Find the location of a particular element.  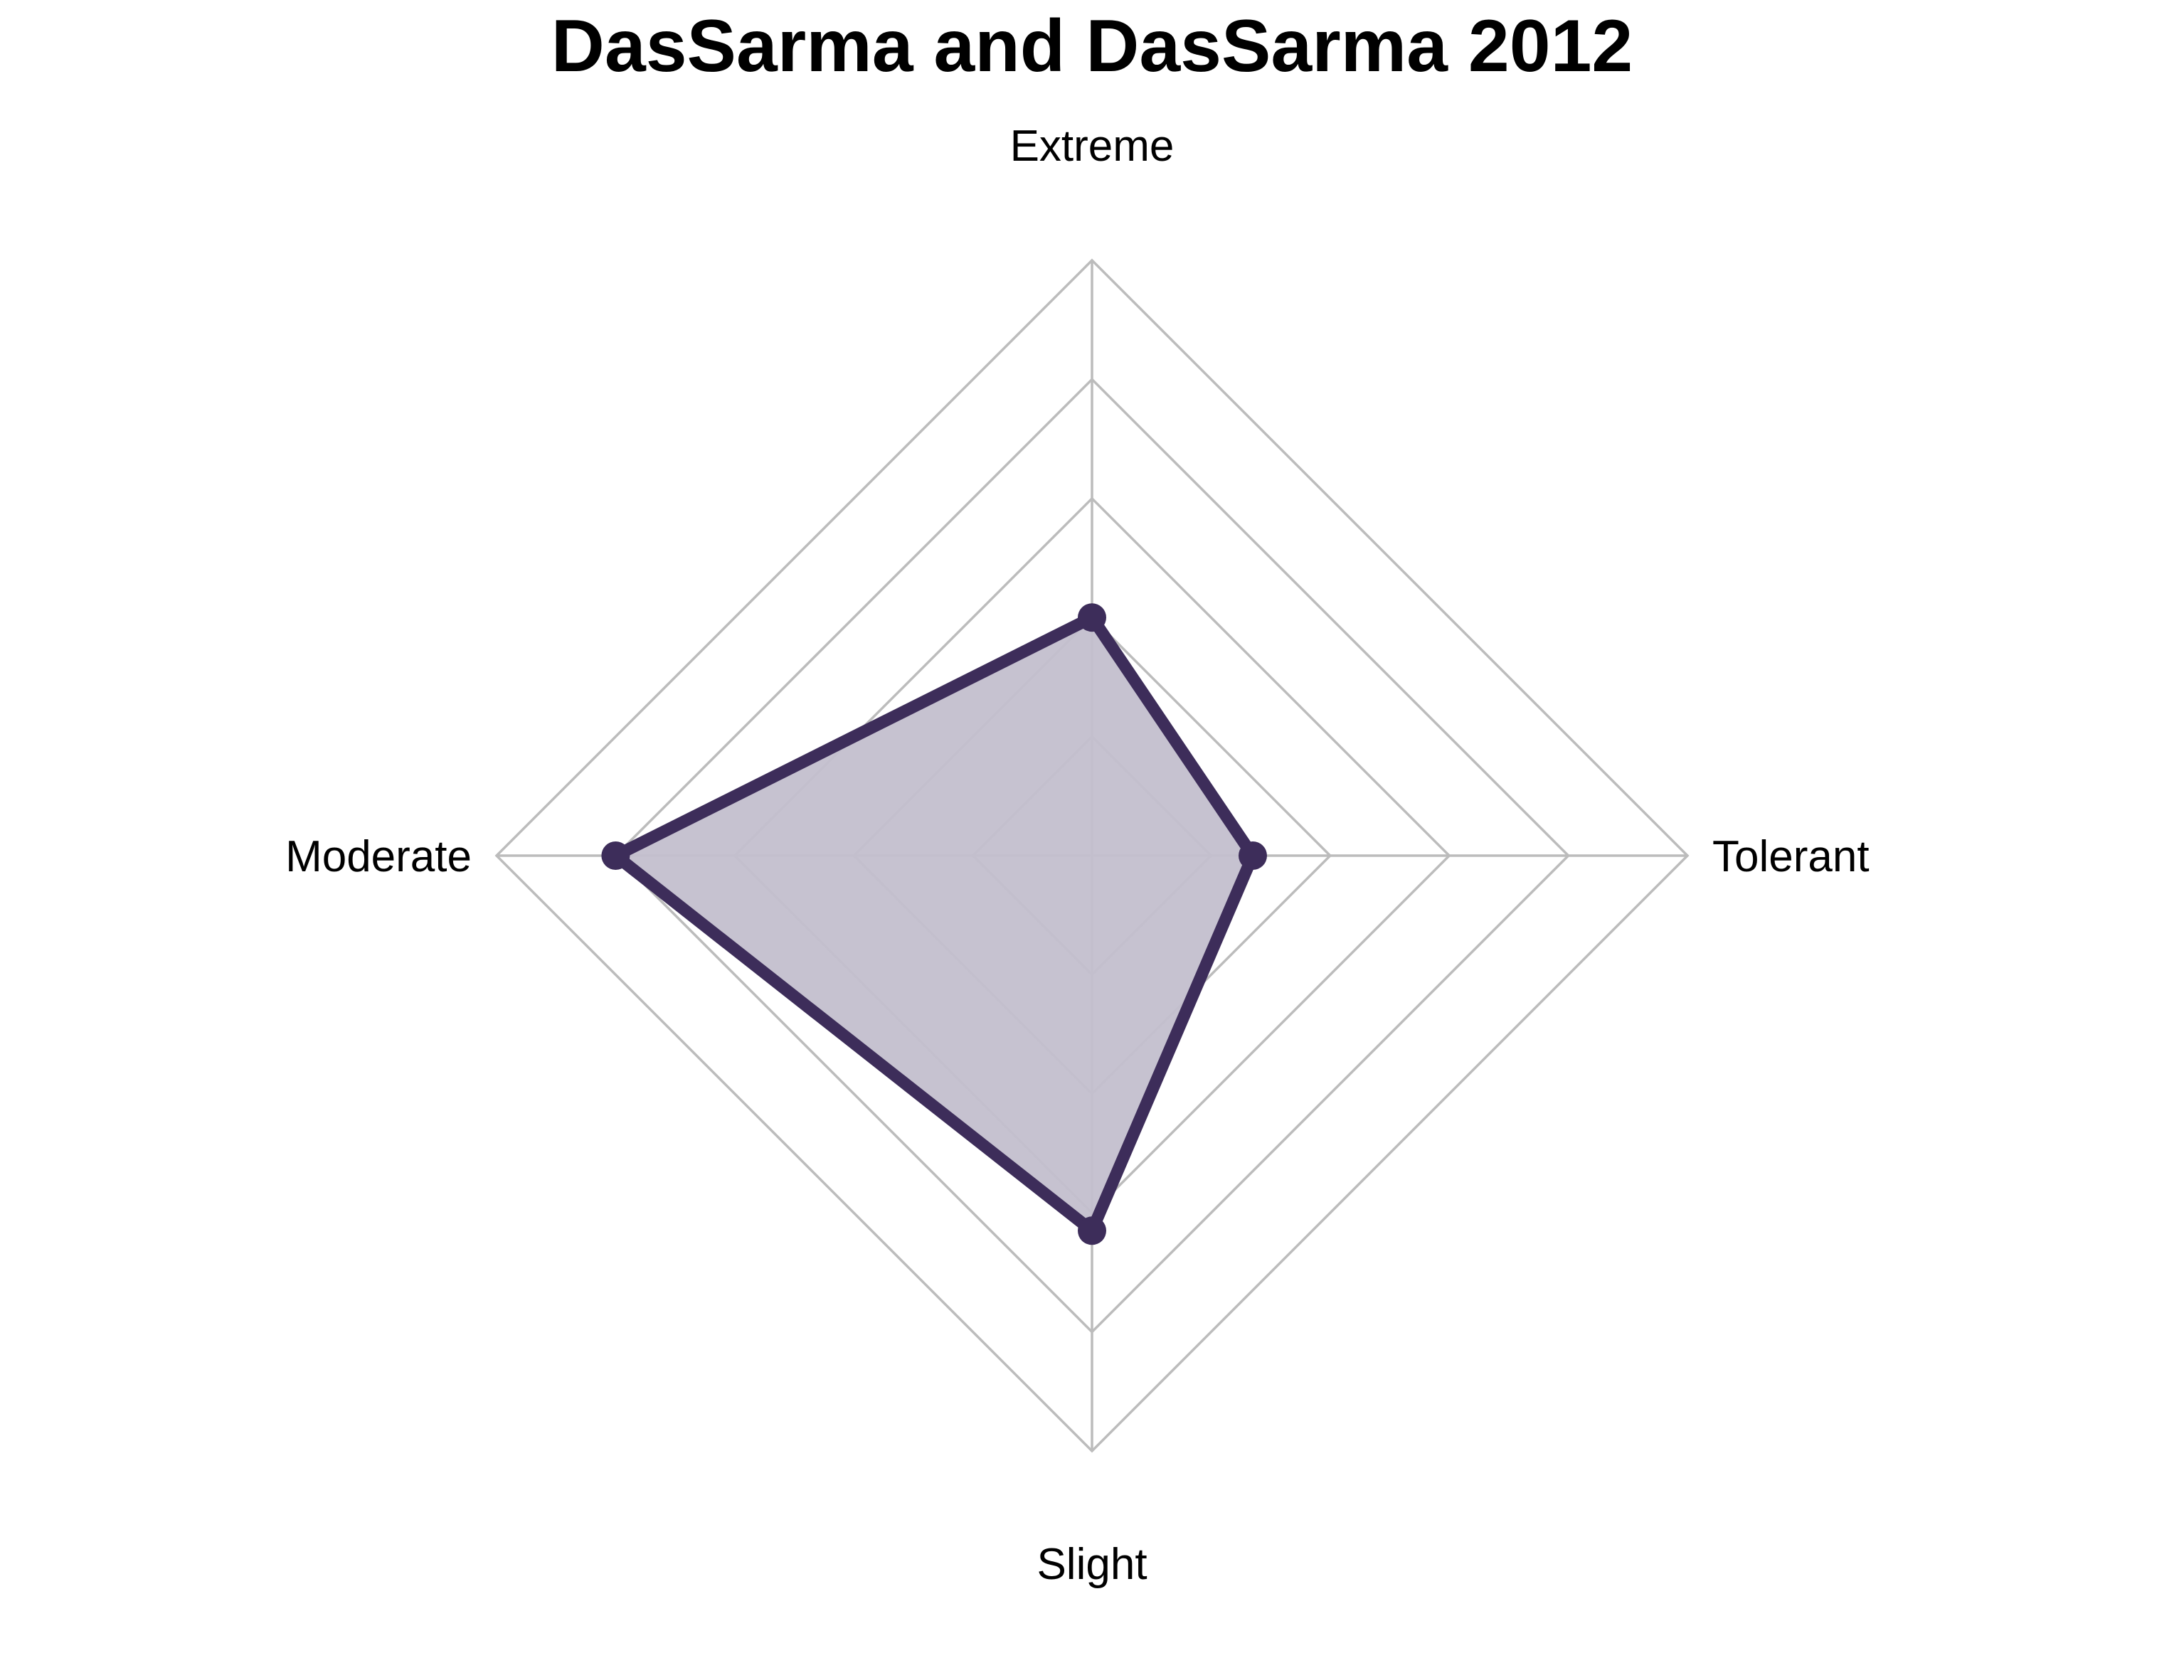

axis-label-tolerant: Tolerant is located at coordinates (1791, 856).